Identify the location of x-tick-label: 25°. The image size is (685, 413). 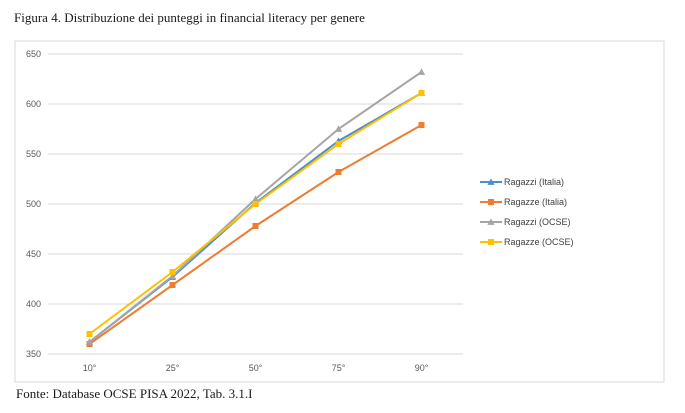
(173, 368).